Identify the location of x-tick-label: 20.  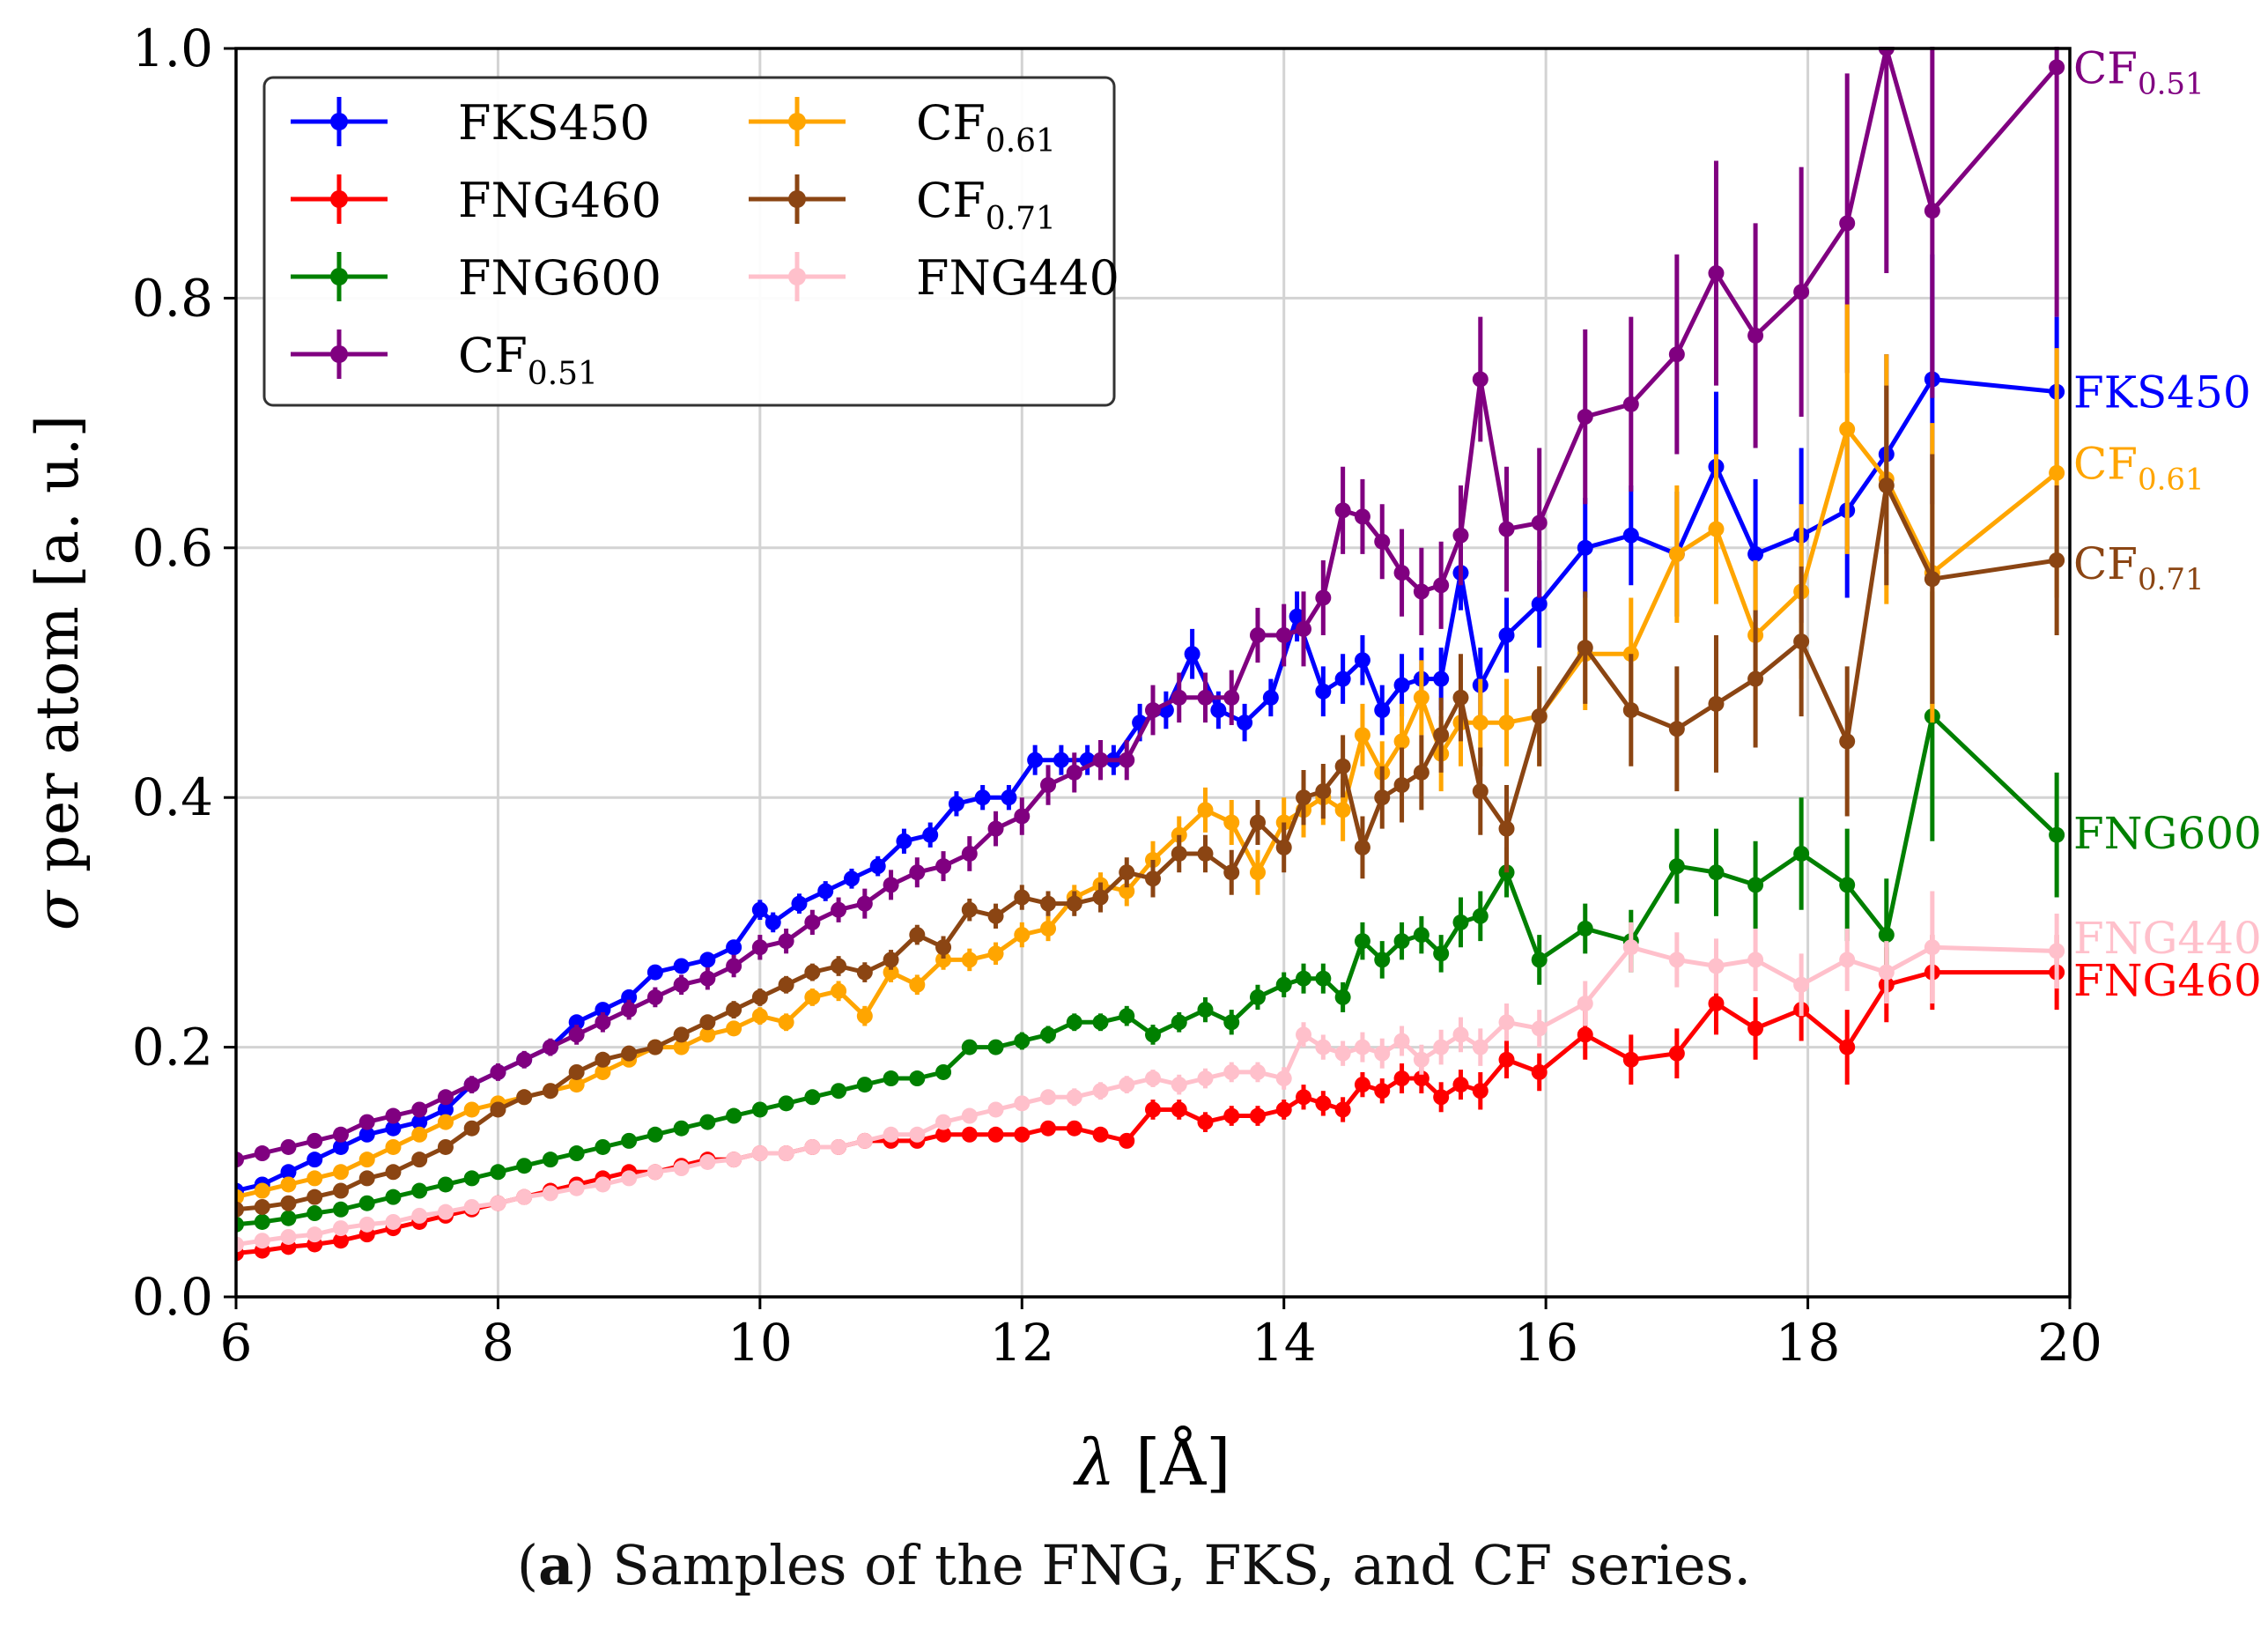
(2070, 1343).